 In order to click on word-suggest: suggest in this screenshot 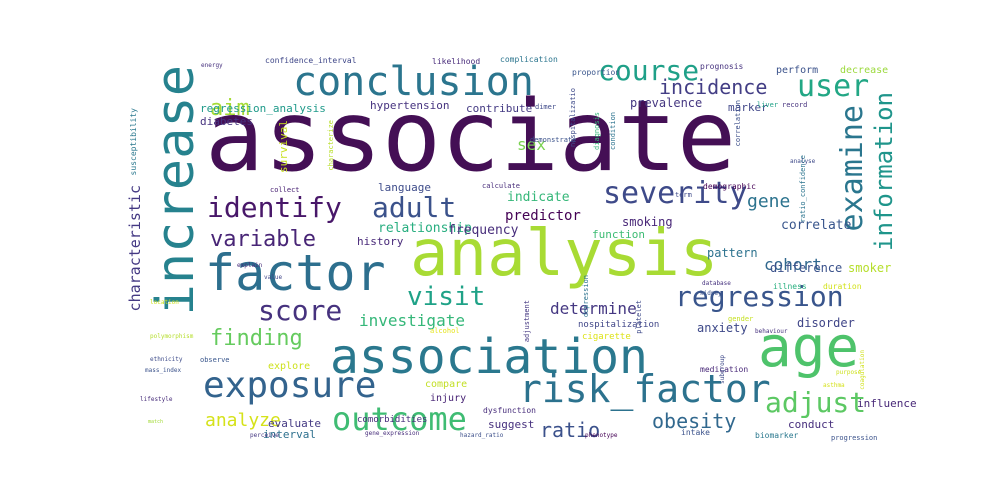, I will do `click(511, 424)`.